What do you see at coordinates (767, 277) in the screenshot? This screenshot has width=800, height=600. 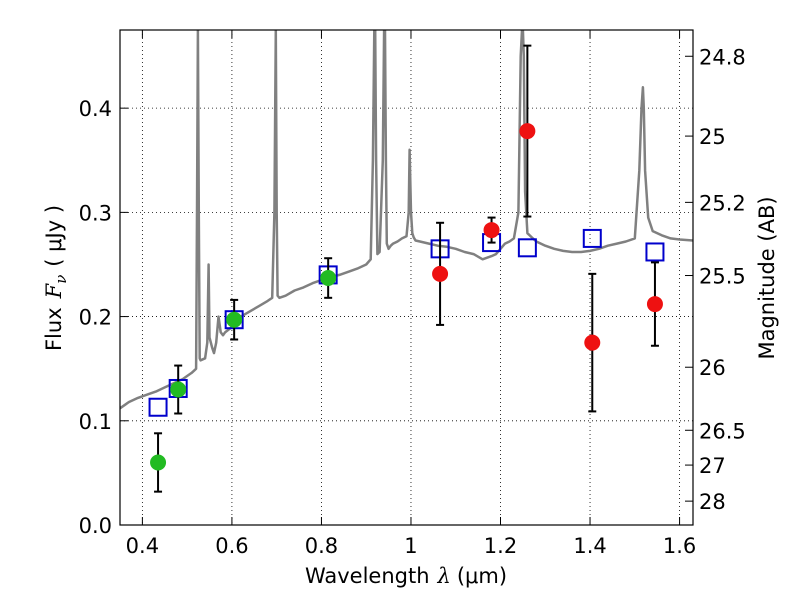 I see `y2-axis-label: Magnitude (AB)` at bounding box center [767, 277].